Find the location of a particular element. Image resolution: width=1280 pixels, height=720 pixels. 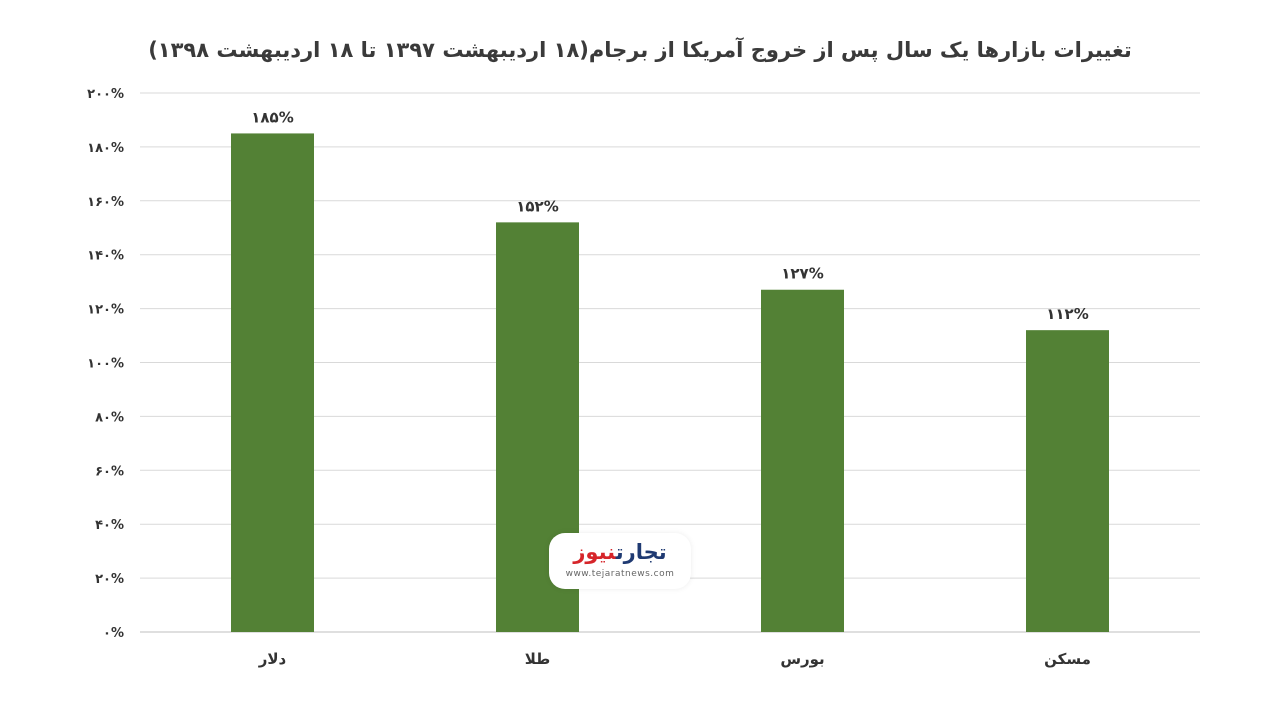

data-label: ۱۱۲% is located at coordinates (1067, 314).